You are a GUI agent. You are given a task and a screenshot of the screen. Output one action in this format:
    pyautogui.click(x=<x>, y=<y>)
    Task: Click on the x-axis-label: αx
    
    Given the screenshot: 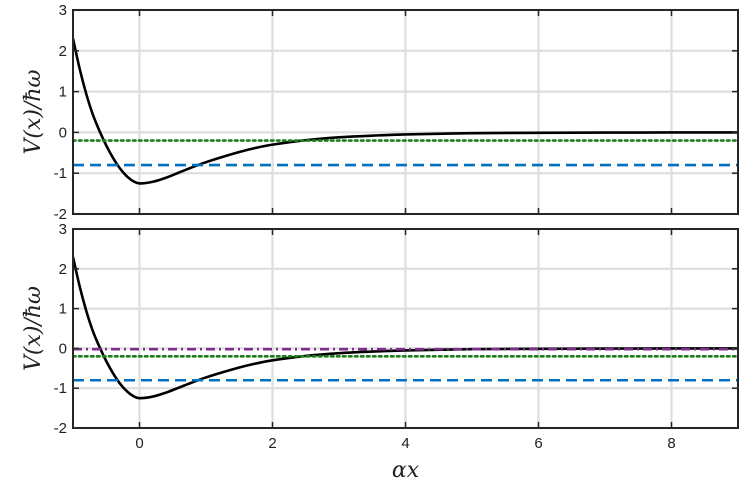 What is the action you would take?
    pyautogui.click(x=406, y=470)
    